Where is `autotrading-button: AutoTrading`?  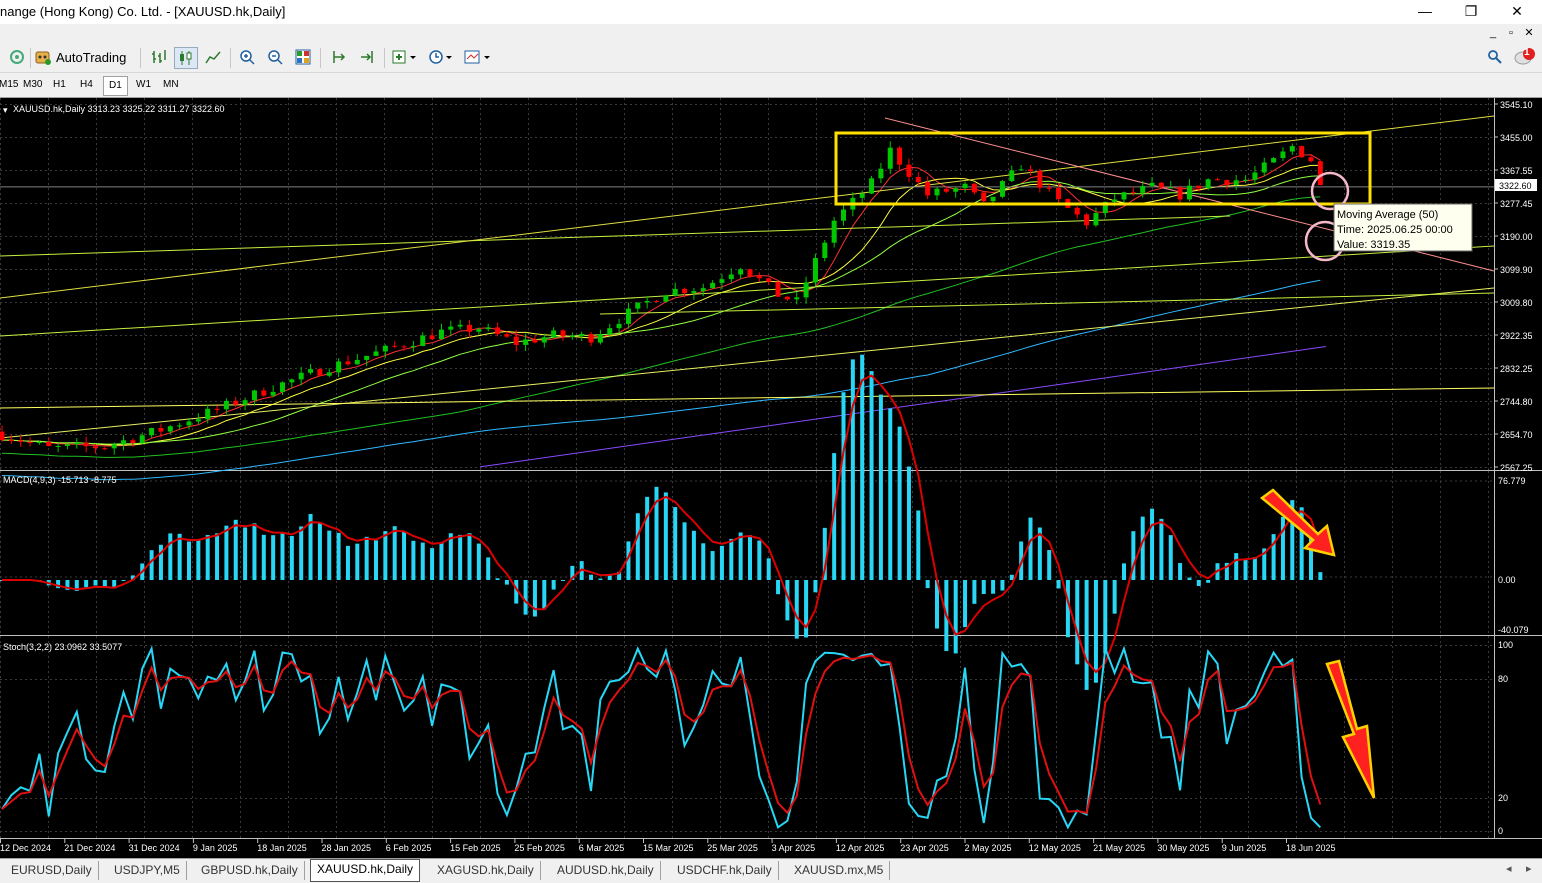 autotrading-button: AutoTrading is located at coordinates (83, 57).